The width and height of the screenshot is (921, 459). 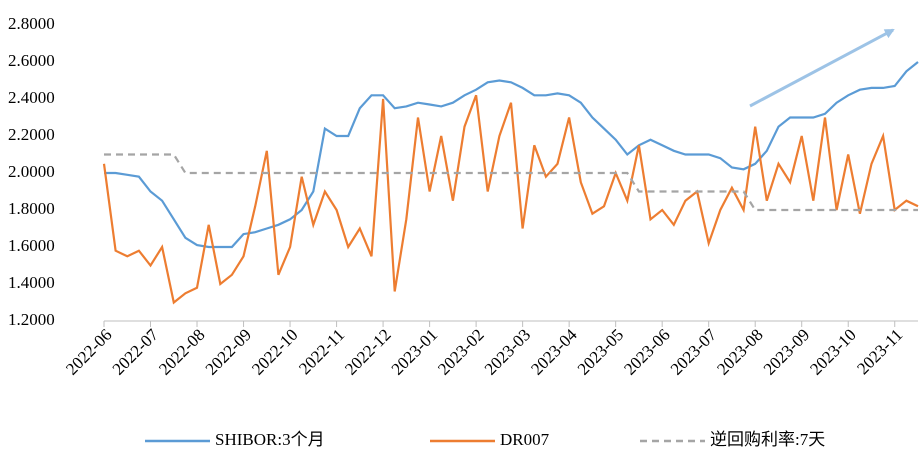 I want to click on trend-arrow, so click(x=822, y=68).